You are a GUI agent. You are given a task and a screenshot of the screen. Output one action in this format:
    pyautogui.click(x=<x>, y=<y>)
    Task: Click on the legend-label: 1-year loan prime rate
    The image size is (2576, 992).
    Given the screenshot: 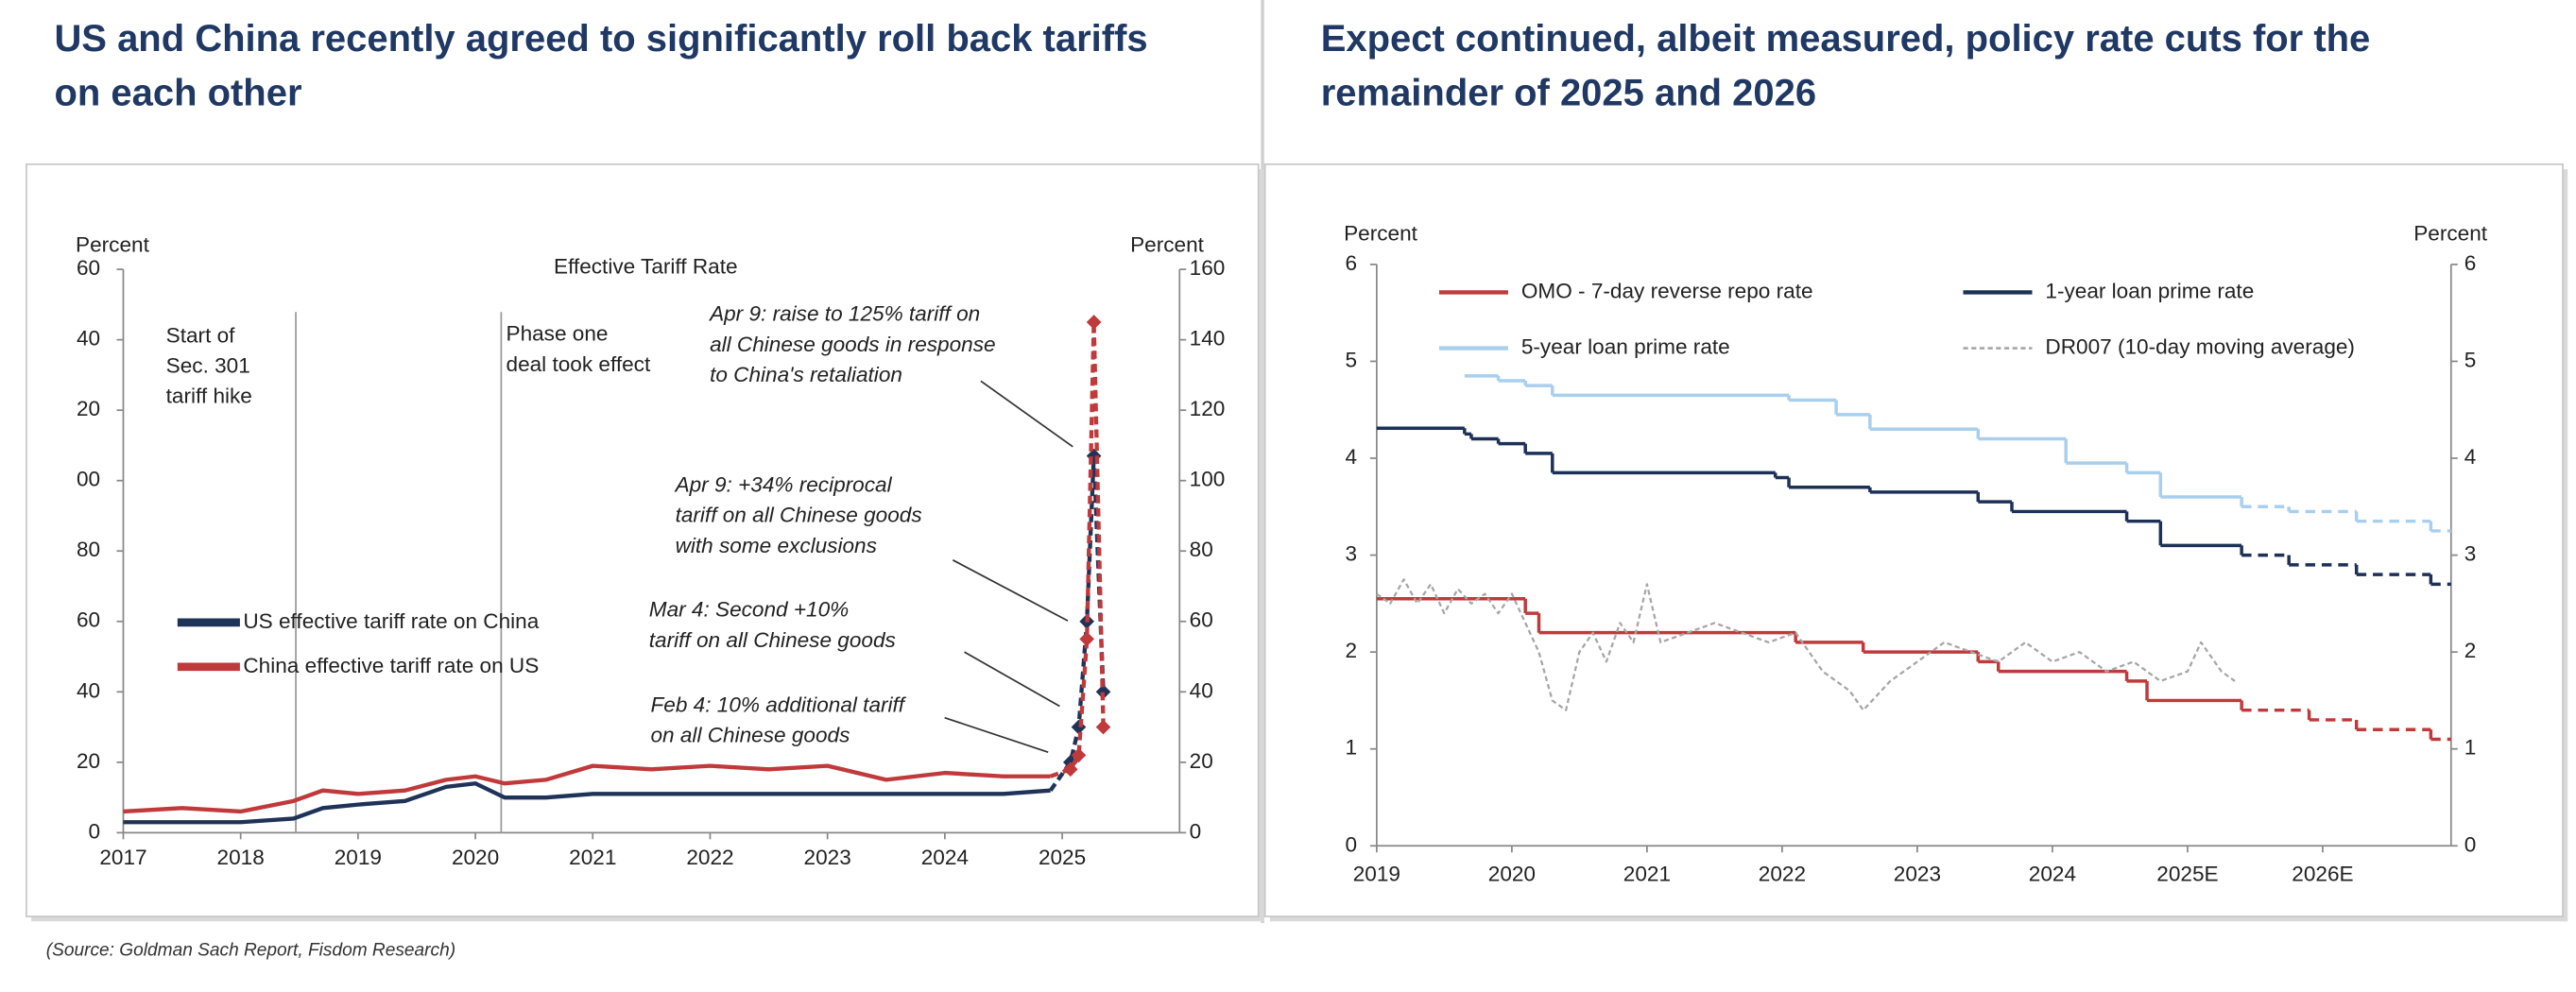 What is the action you would take?
    pyautogui.click(x=2149, y=290)
    